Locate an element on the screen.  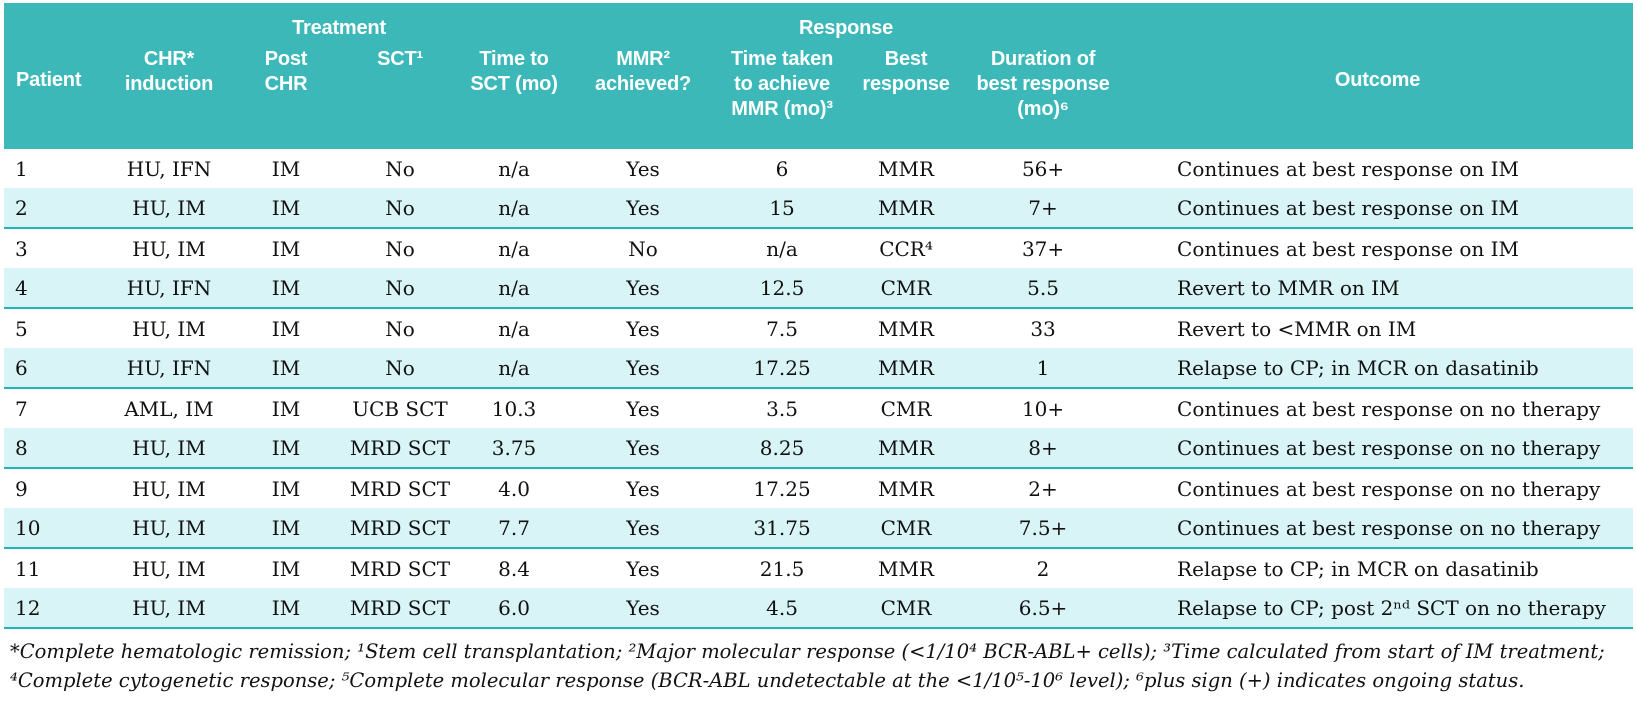
cell-patient: 7 is located at coordinates (21, 408).